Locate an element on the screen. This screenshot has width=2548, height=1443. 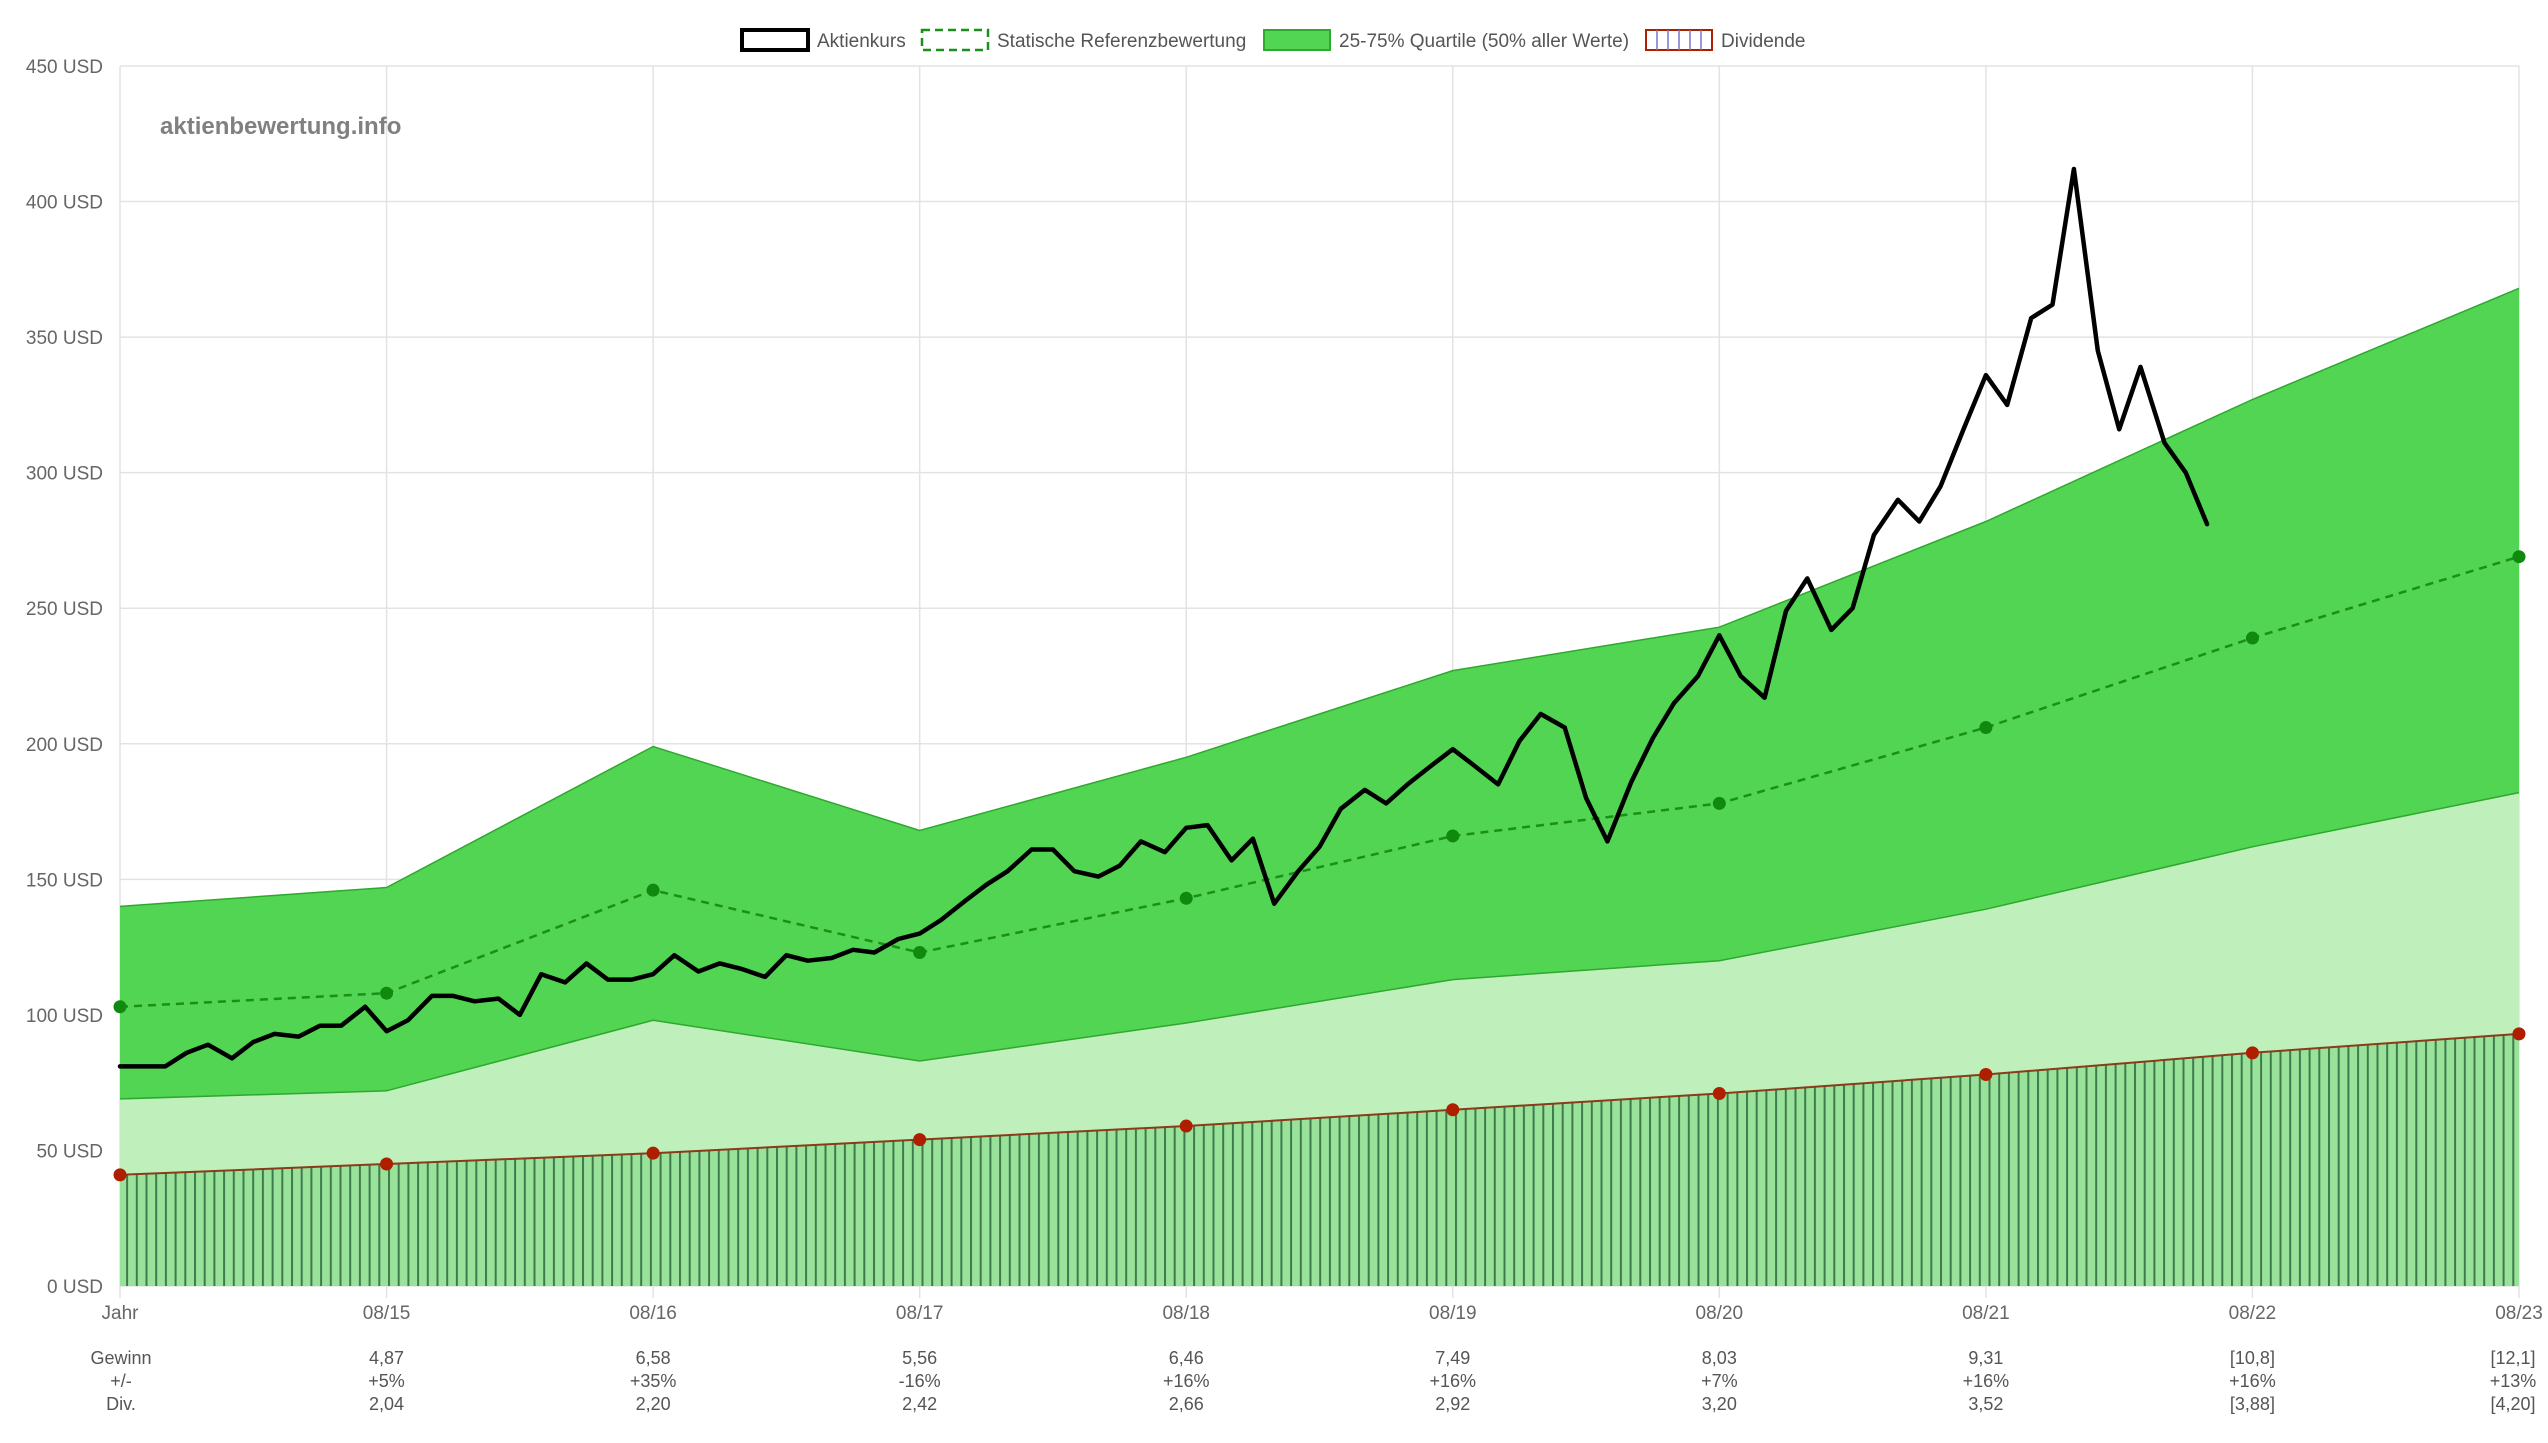
x-tick-label: 08/15 is located at coordinates (387, 1313).